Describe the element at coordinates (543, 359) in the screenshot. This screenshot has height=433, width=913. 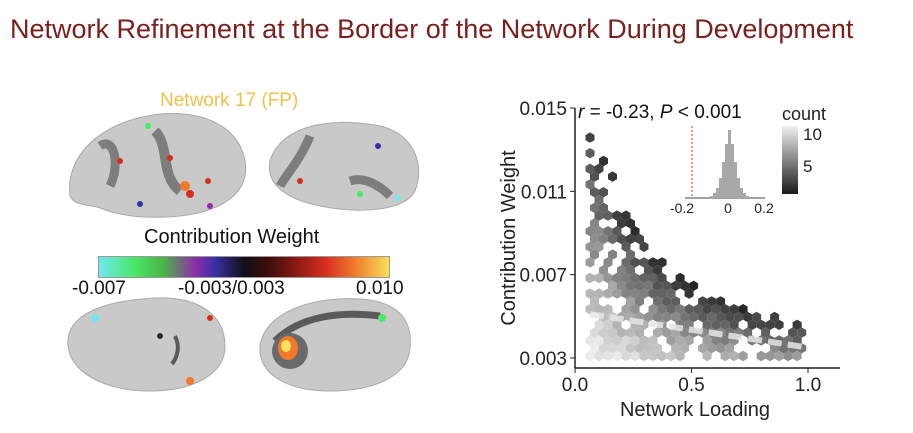
I see `y-tick-label: 0.003` at that location.